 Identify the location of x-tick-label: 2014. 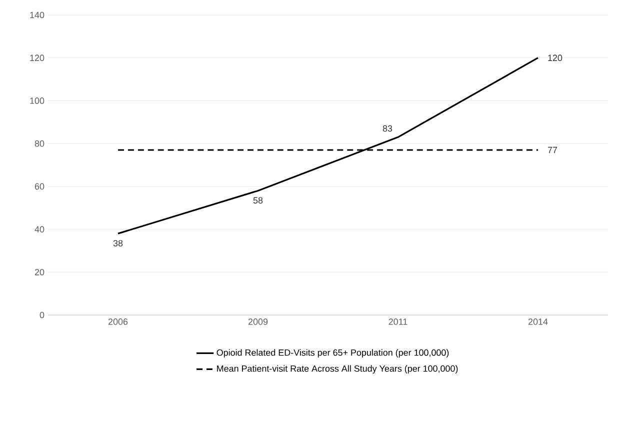
(538, 321).